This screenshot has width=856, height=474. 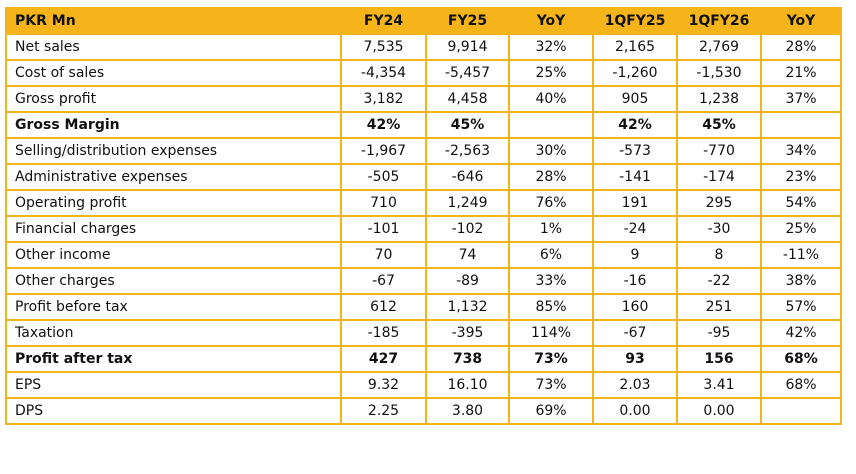 What do you see at coordinates (423, 99) in the screenshot?
I see `table-row: Gross profit 3,182 4,458 40% 905 1,238 37%` at bounding box center [423, 99].